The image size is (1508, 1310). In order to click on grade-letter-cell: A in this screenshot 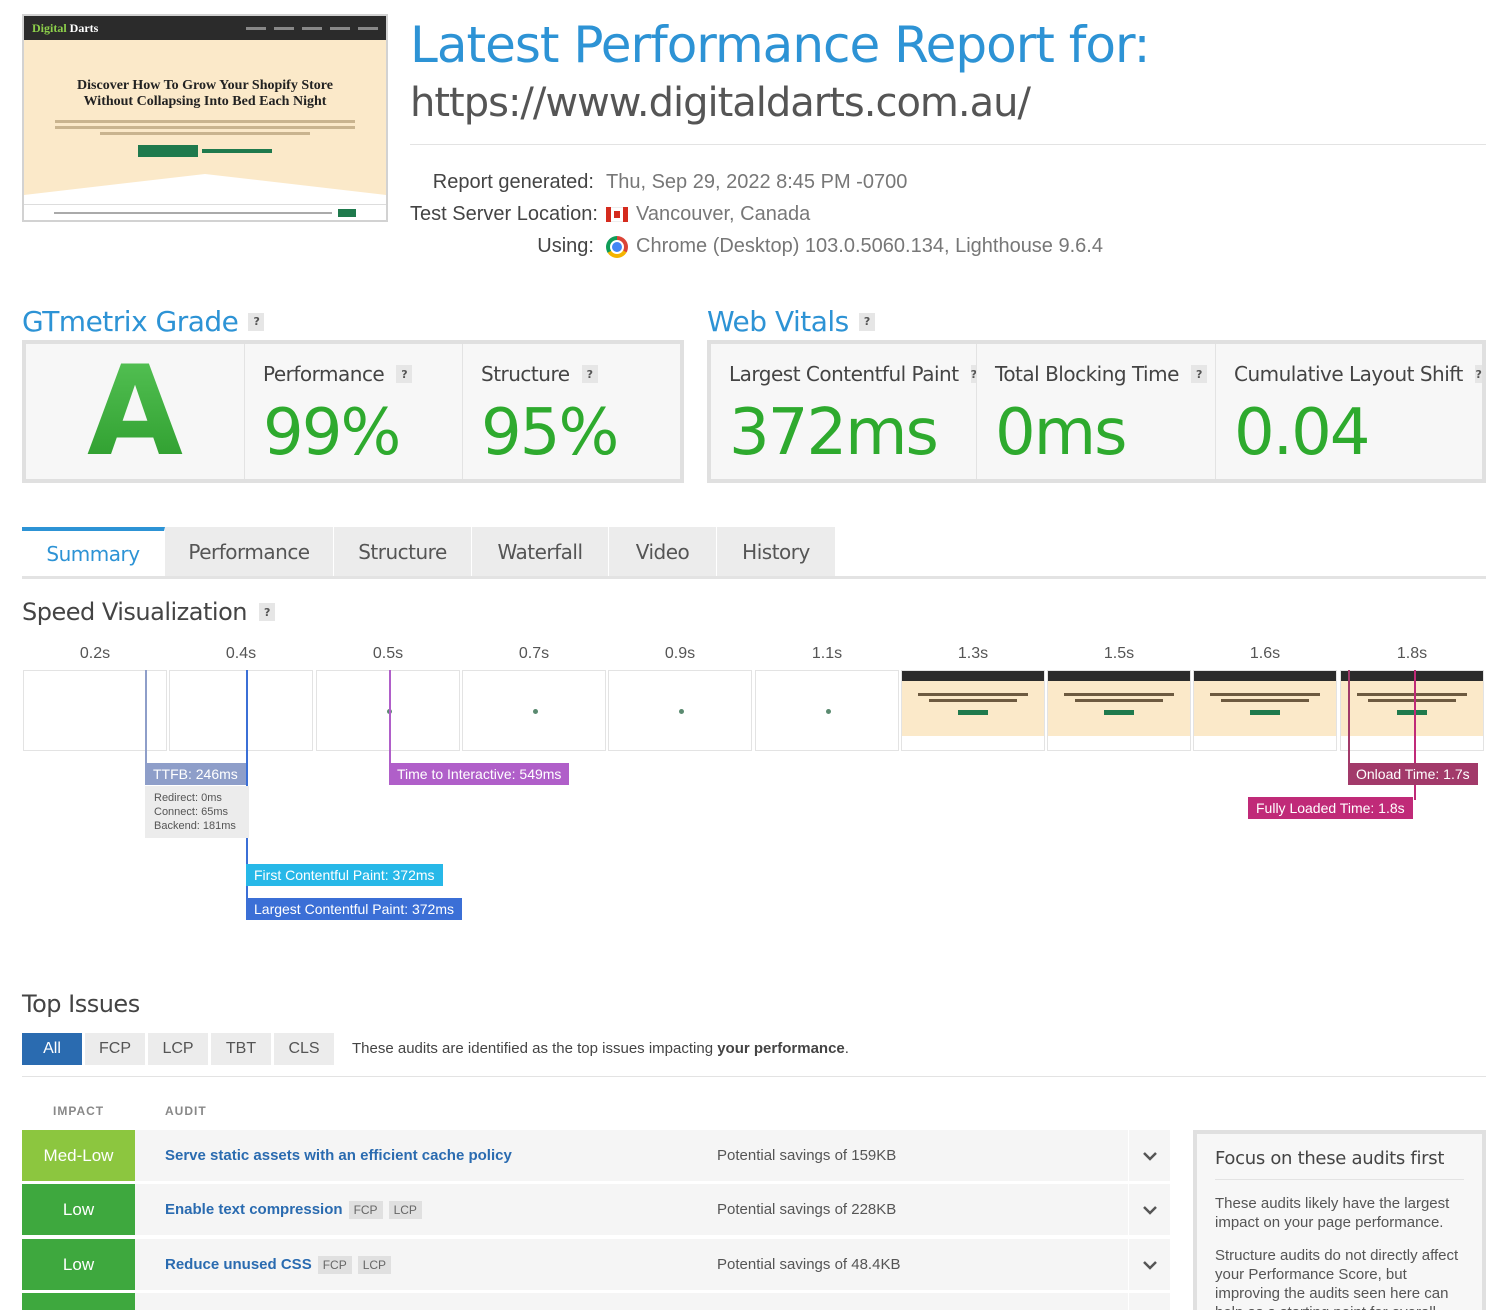, I will do `click(135, 411)`.